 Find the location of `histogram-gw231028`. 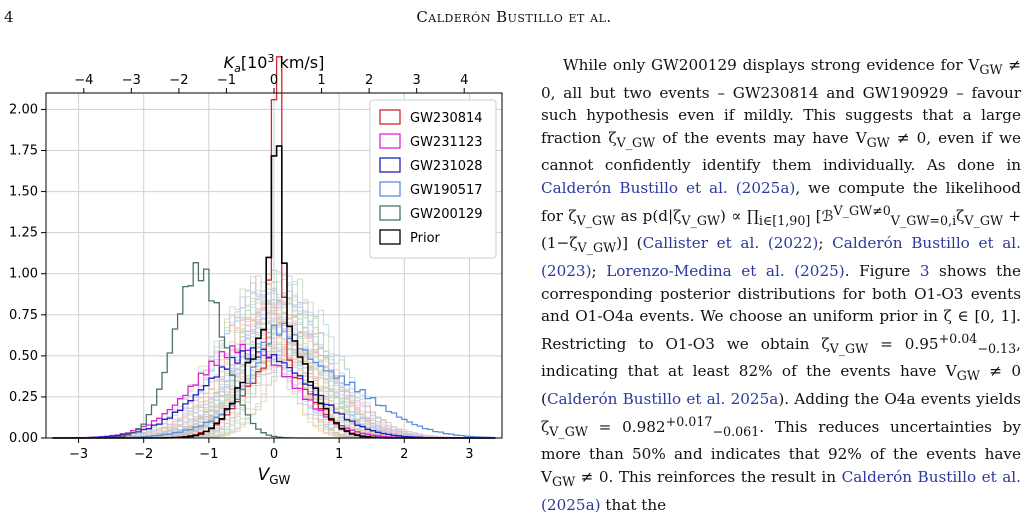

histogram-gw231028 is located at coordinates (274, 393).